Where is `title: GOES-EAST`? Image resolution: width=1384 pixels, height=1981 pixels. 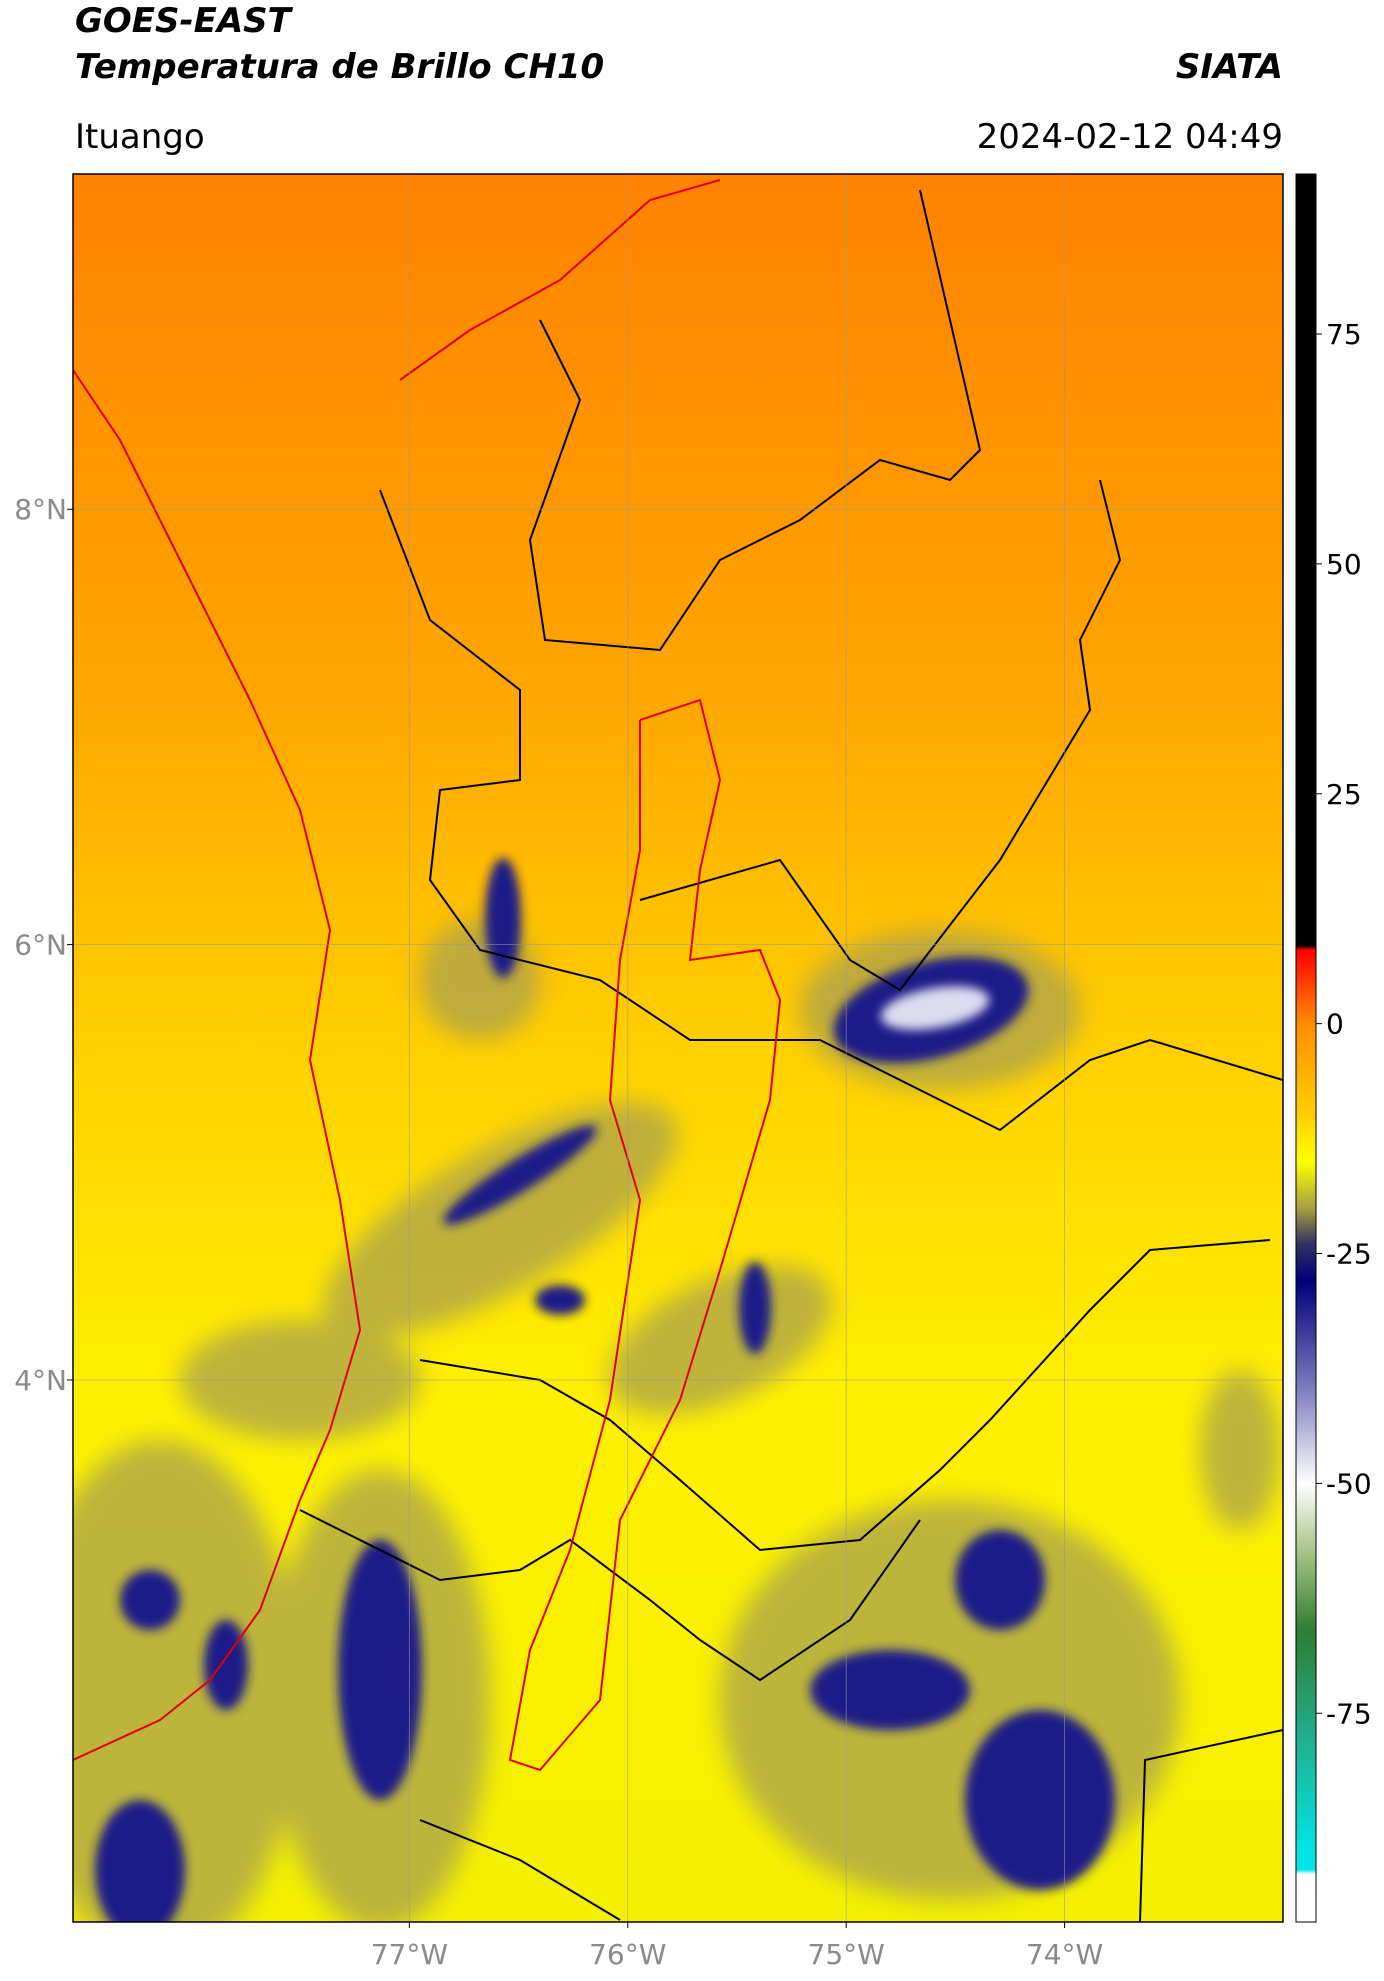
title: GOES-EAST is located at coordinates (184, 21).